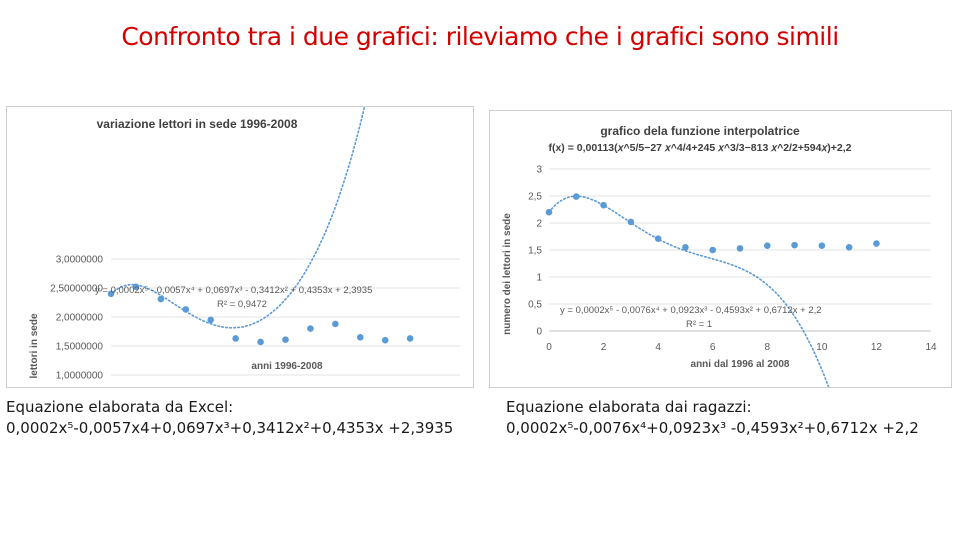  What do you see at coordinates (604, 347) in the screenshot?
I see `x-tick-label: 2` at bounding box center [604, 347].